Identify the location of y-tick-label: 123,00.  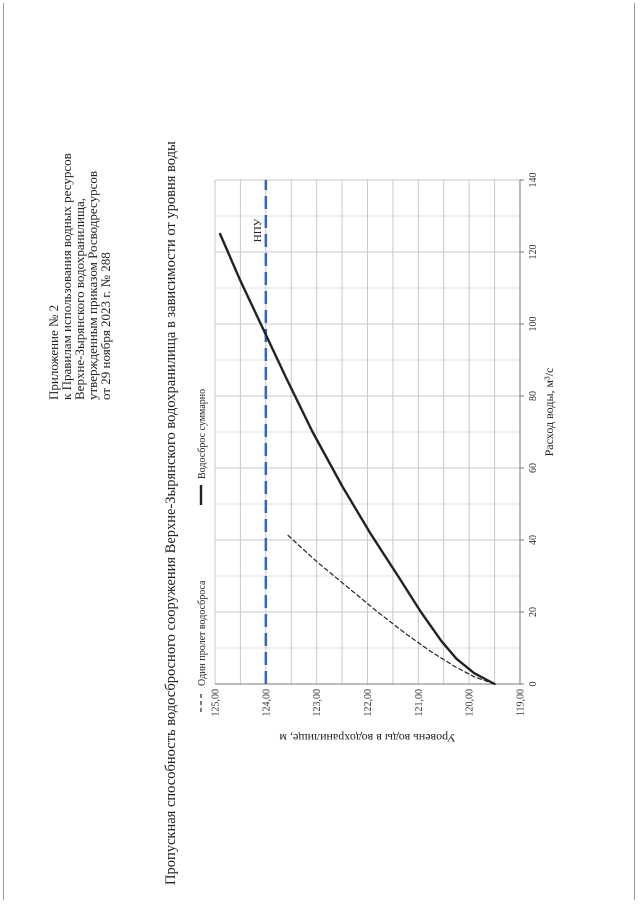
(317, 703).